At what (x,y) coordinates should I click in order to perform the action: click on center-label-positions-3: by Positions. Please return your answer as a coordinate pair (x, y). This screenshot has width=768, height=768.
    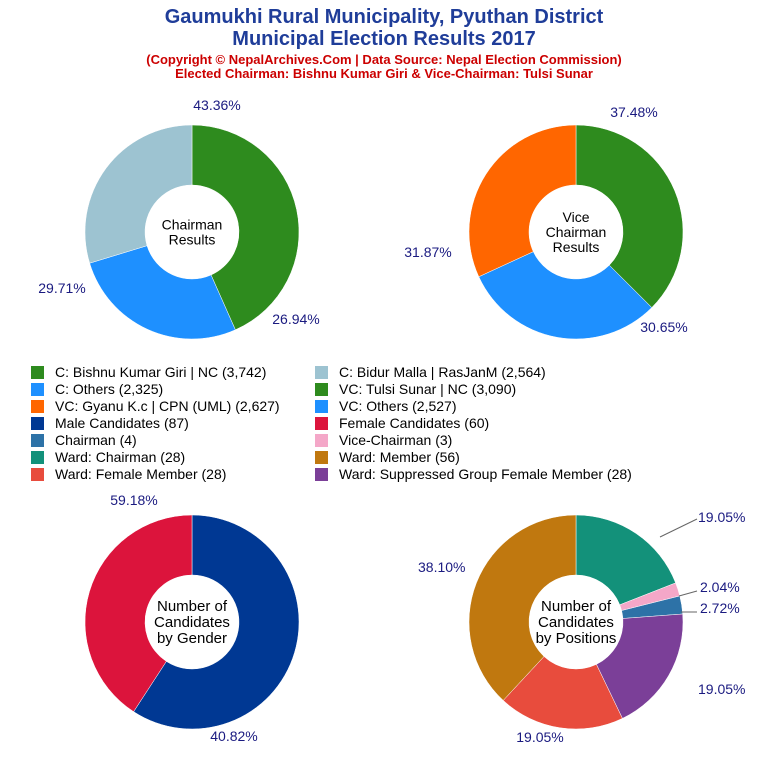
    Looking at the image, I should click on (576, 638).